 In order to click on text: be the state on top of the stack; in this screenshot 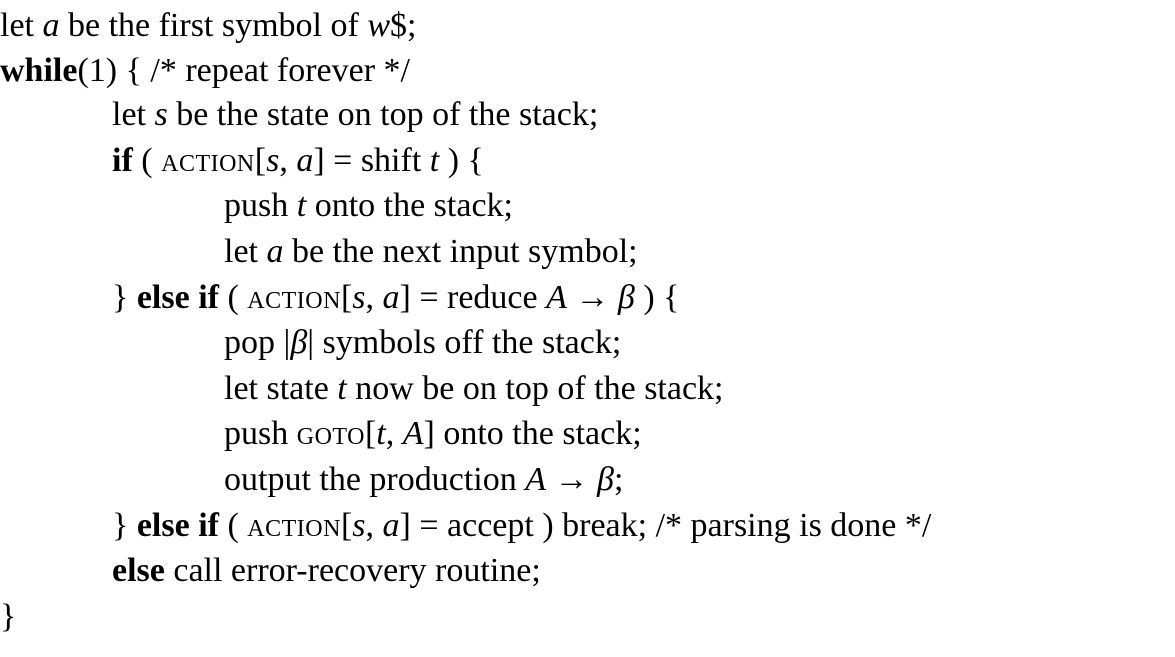, I will do `click(383, 114)`.